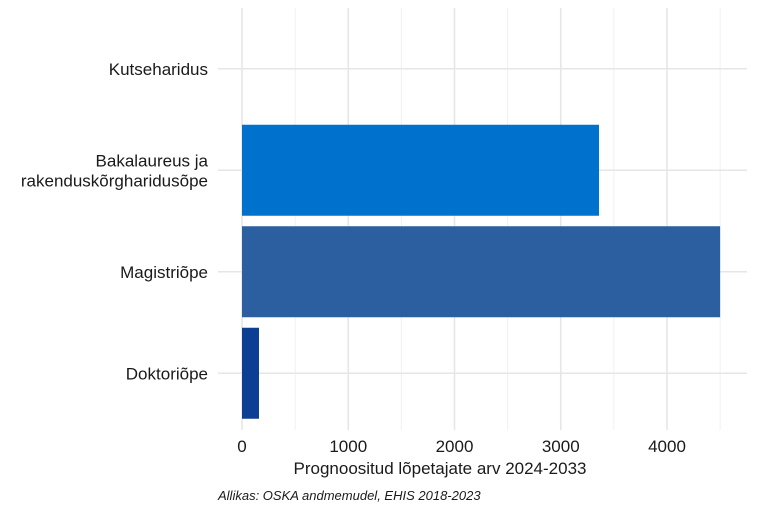 The image size is (768, 512). What do you see at coordinates (440, 468) in the screenshot?
I see `x-axis-title: Prognoositud lõpetajate arv 2024-2033` at bounding box center [440, 468].